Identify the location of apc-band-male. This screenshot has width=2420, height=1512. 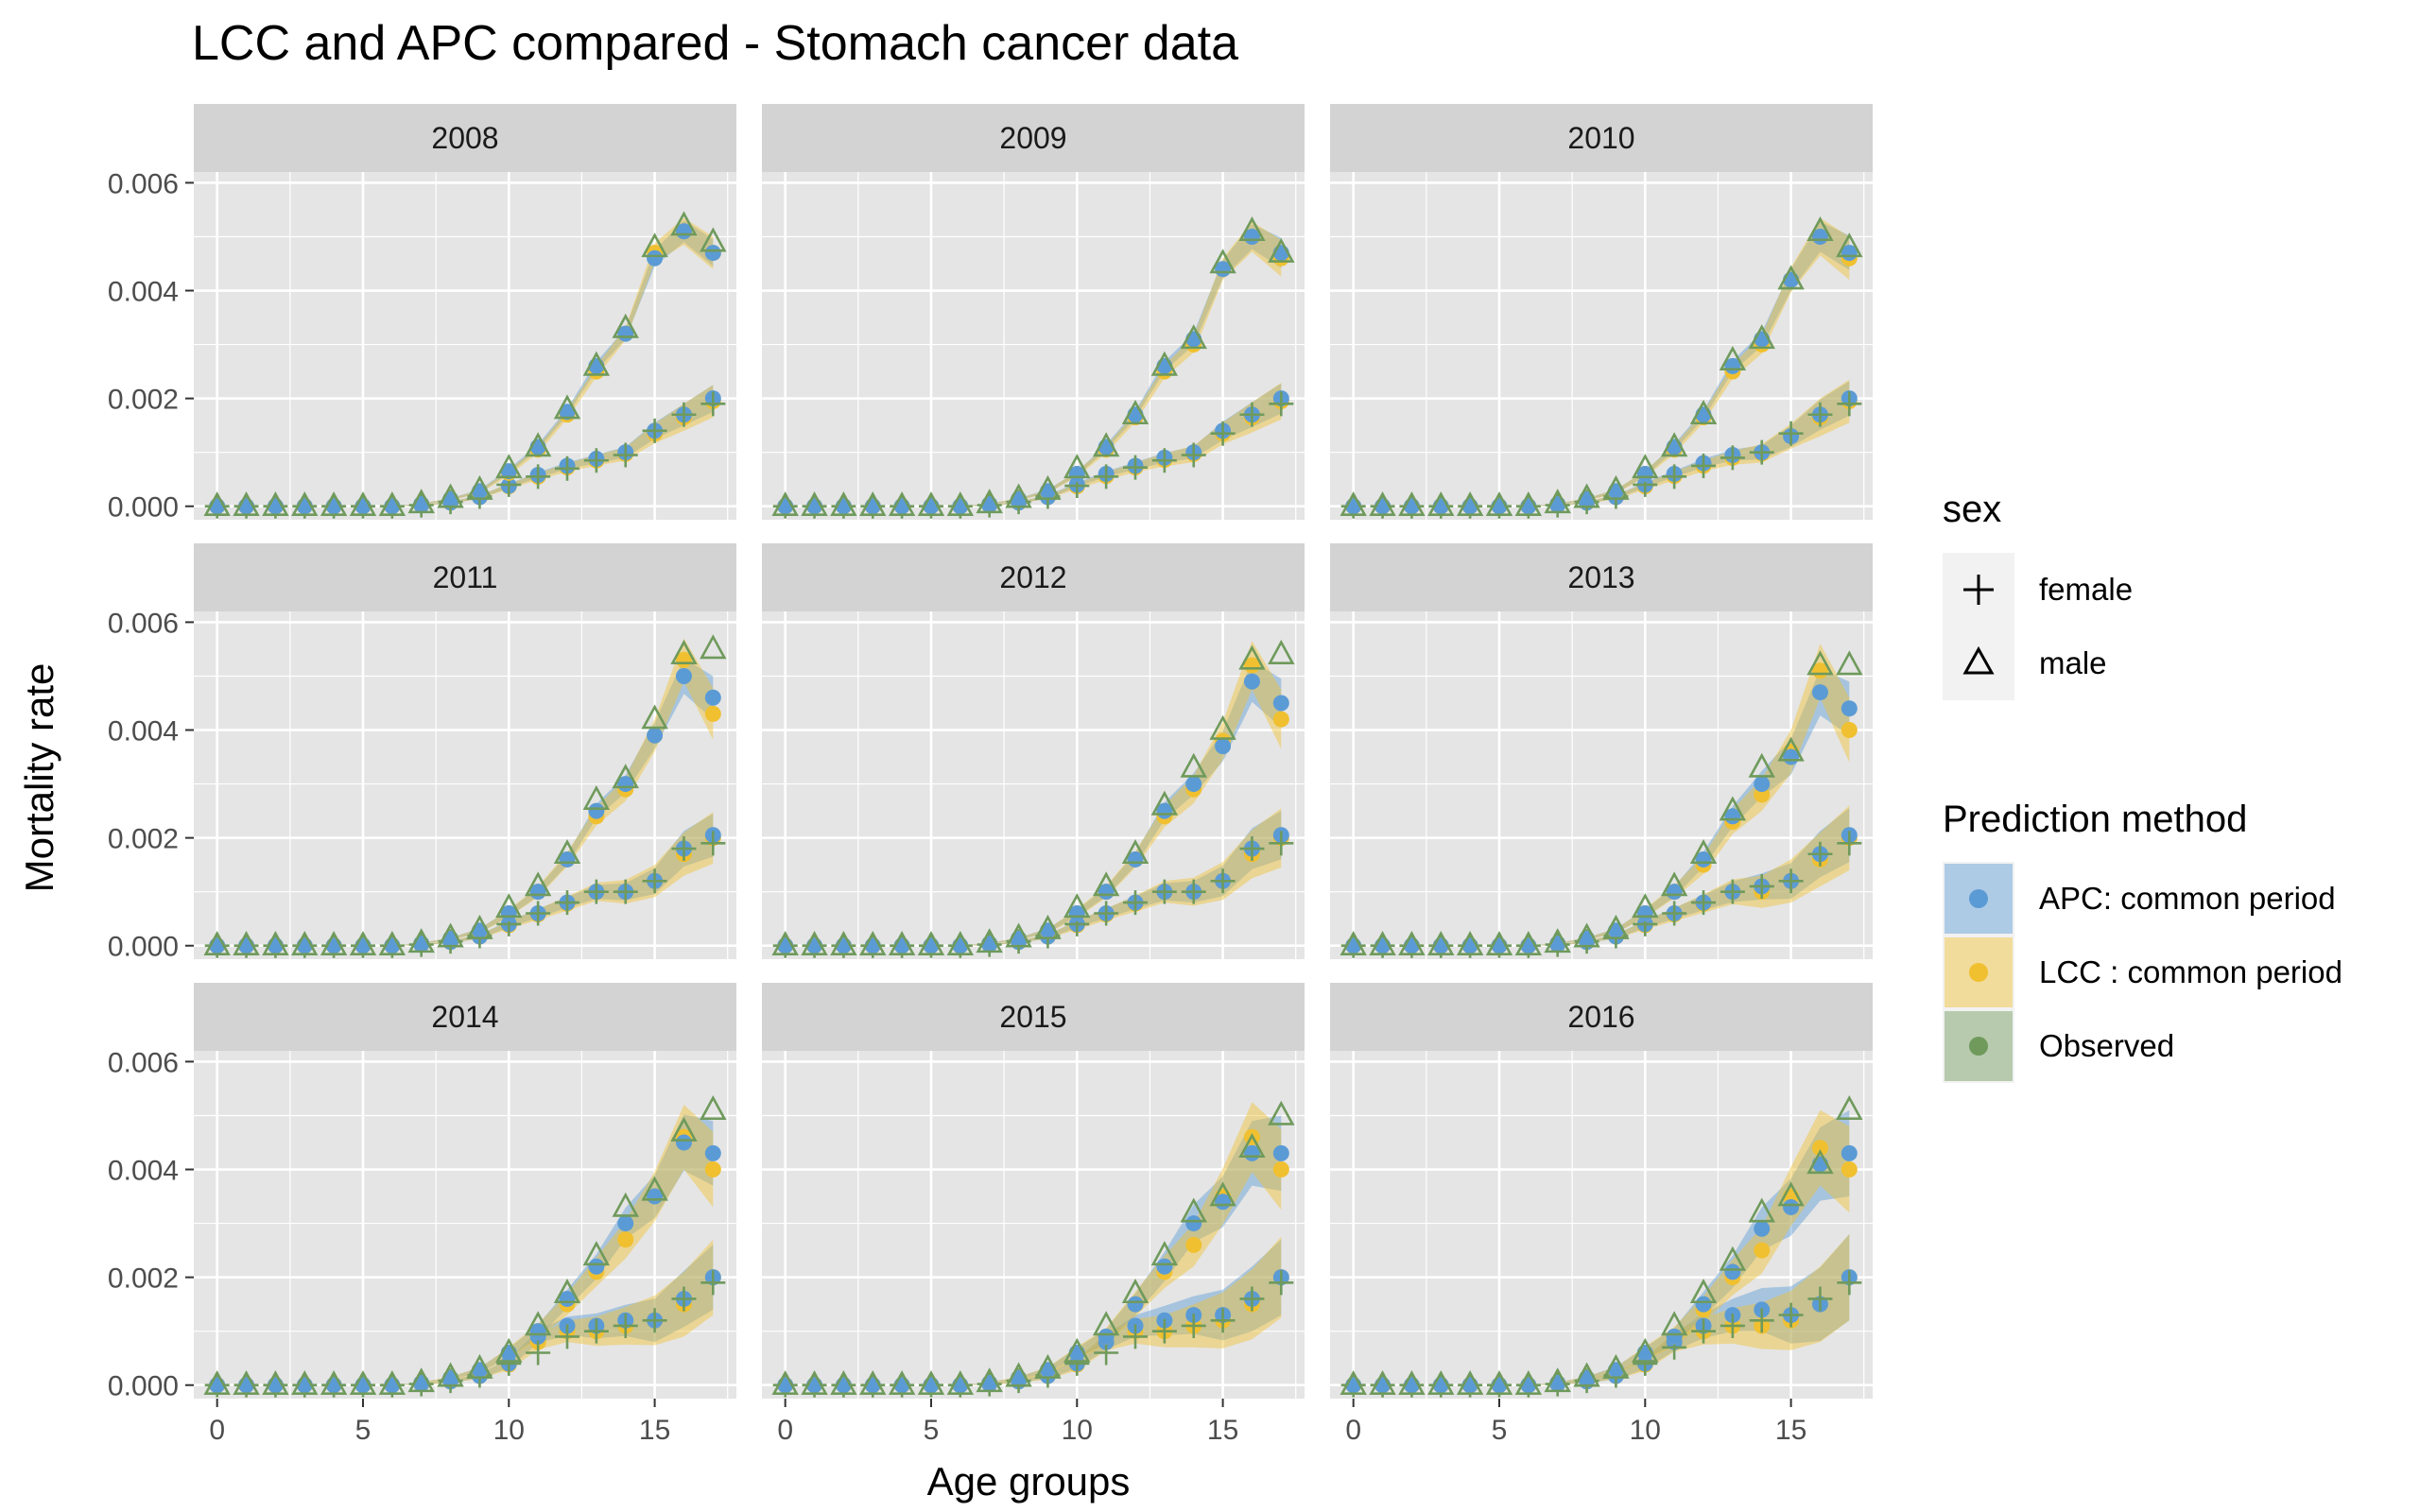
(1601, 1247).